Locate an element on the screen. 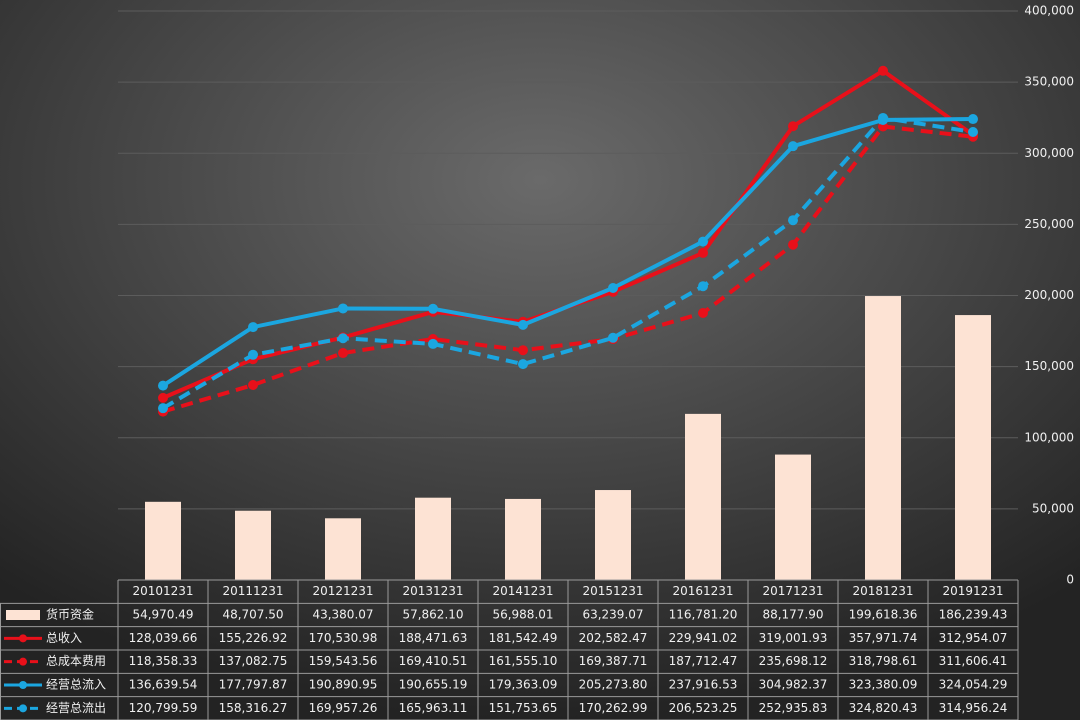 The width and height of the screenshot is (1080, 720). y-tick-label: 0 is located at coordinates (1070, 580).